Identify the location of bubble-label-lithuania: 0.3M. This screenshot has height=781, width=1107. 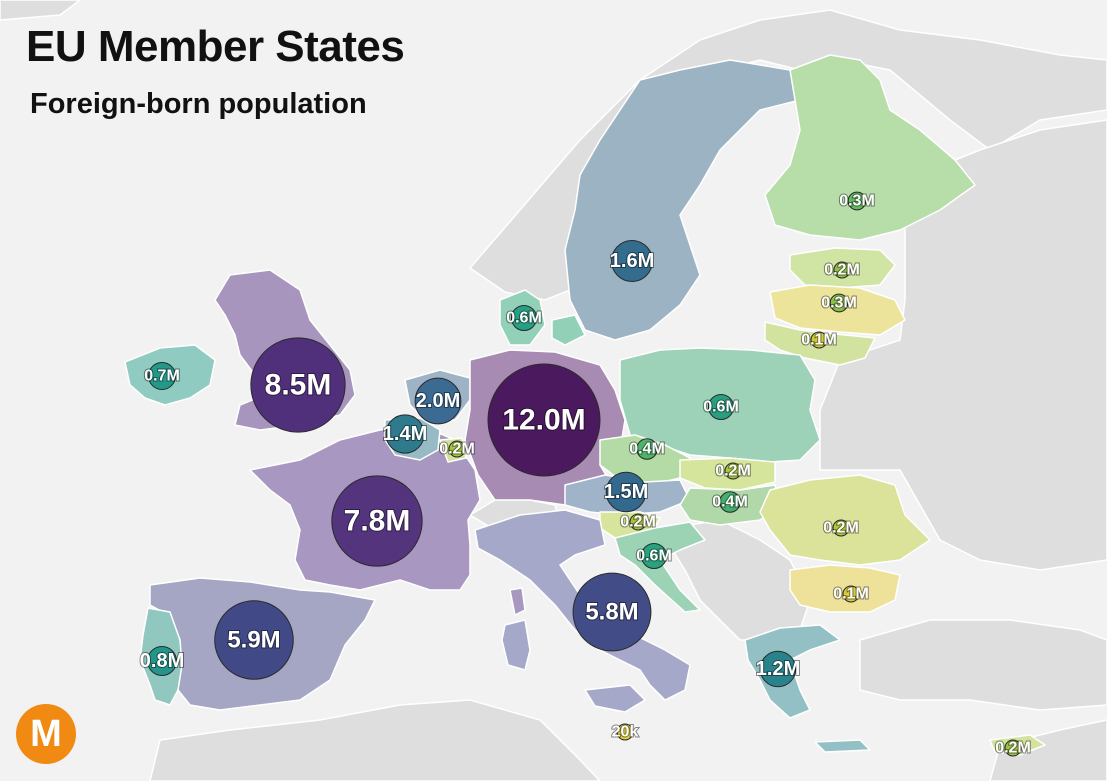
(839, 303).